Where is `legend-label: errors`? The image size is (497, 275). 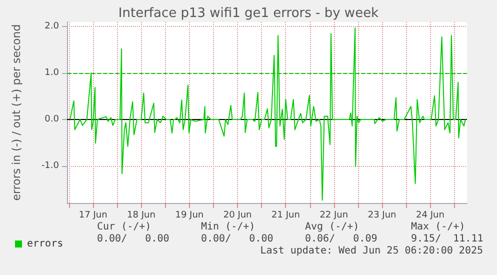 legend-label: errors is located at coordinates (45, 244).